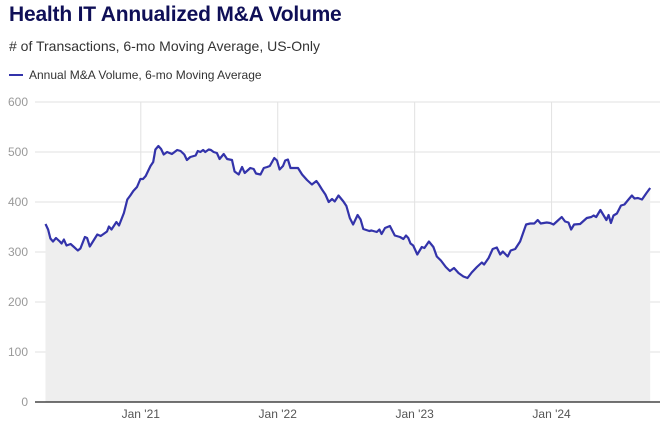 This screenshot has height=428, width=667. Describe the element at coordinates (175, 14) in the screenshot. I see `chart-title: Health IT Annualized M&A Volume` at that location.